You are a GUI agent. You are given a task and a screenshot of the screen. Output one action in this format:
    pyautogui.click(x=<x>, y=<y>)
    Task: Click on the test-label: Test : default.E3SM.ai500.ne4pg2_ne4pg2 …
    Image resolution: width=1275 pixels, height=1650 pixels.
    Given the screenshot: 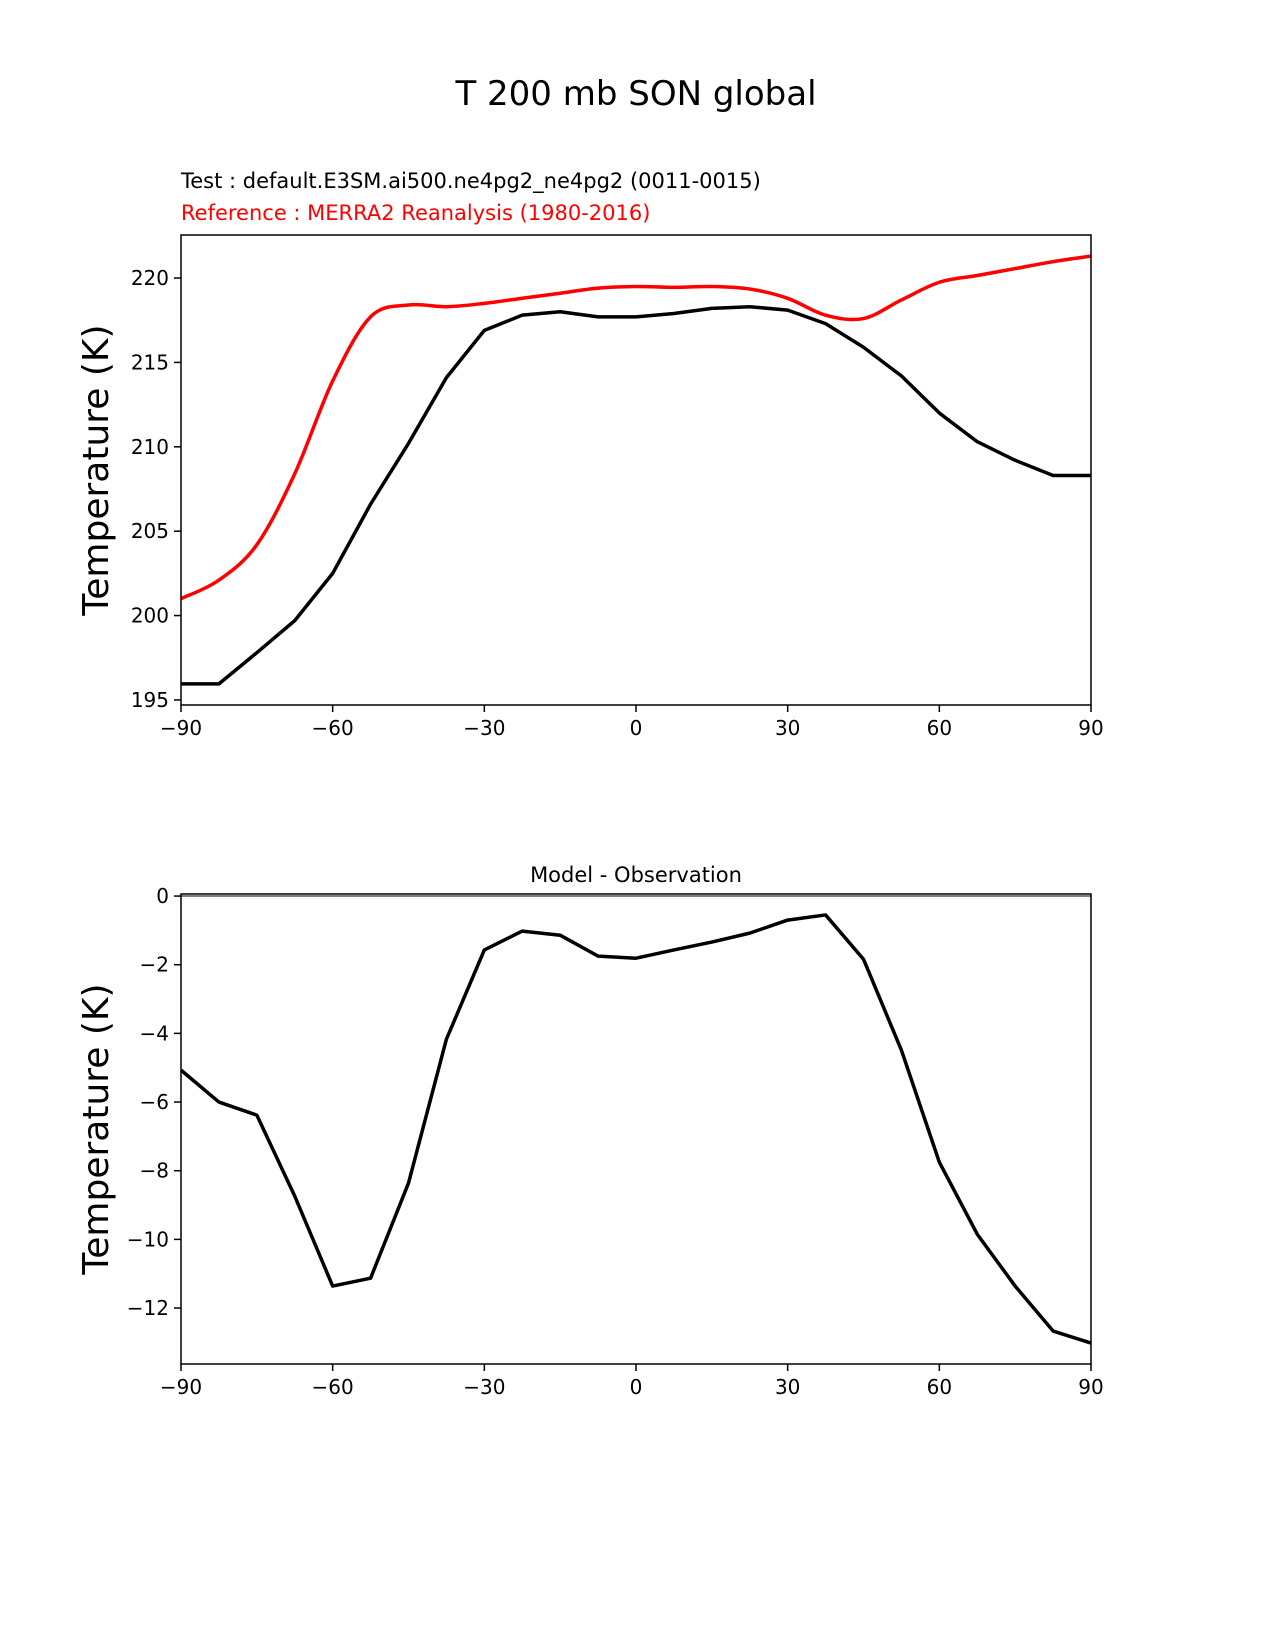 What is the action you would take?
    pyautogui.click(x=470, y=181)
    